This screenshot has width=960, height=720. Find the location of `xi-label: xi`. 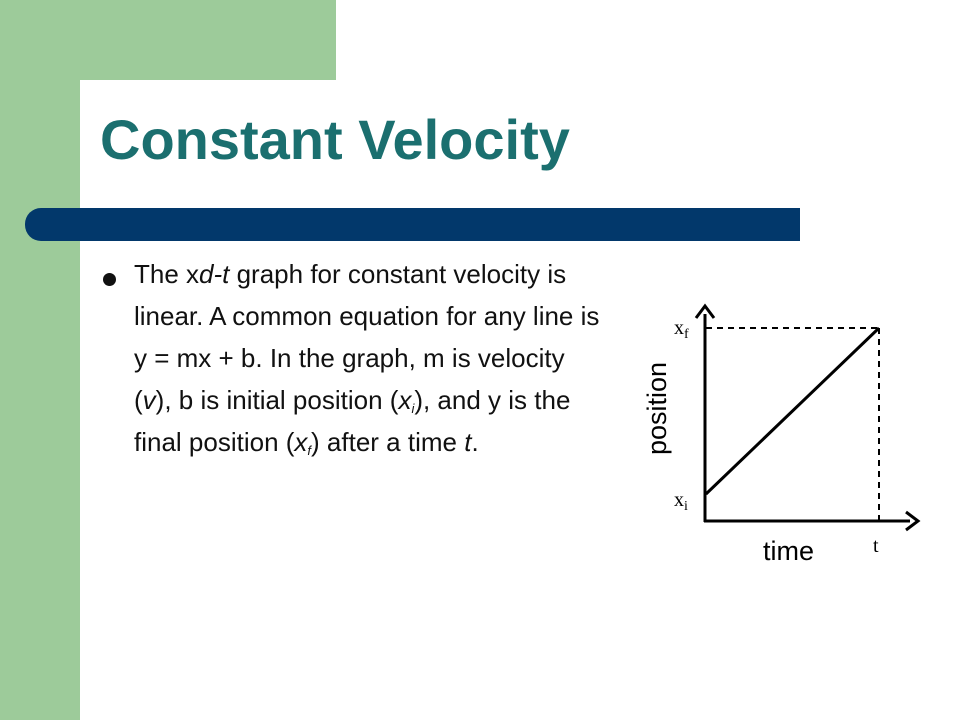

xi-label: xi is located at coordinates (681, 501).